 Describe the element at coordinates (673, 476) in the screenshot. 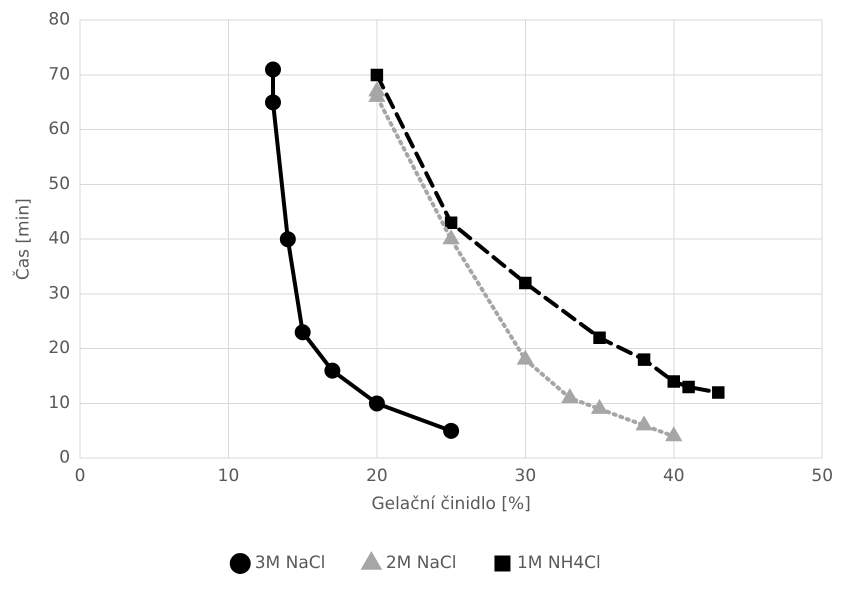

I see `x-tick-label: 40` at that location.